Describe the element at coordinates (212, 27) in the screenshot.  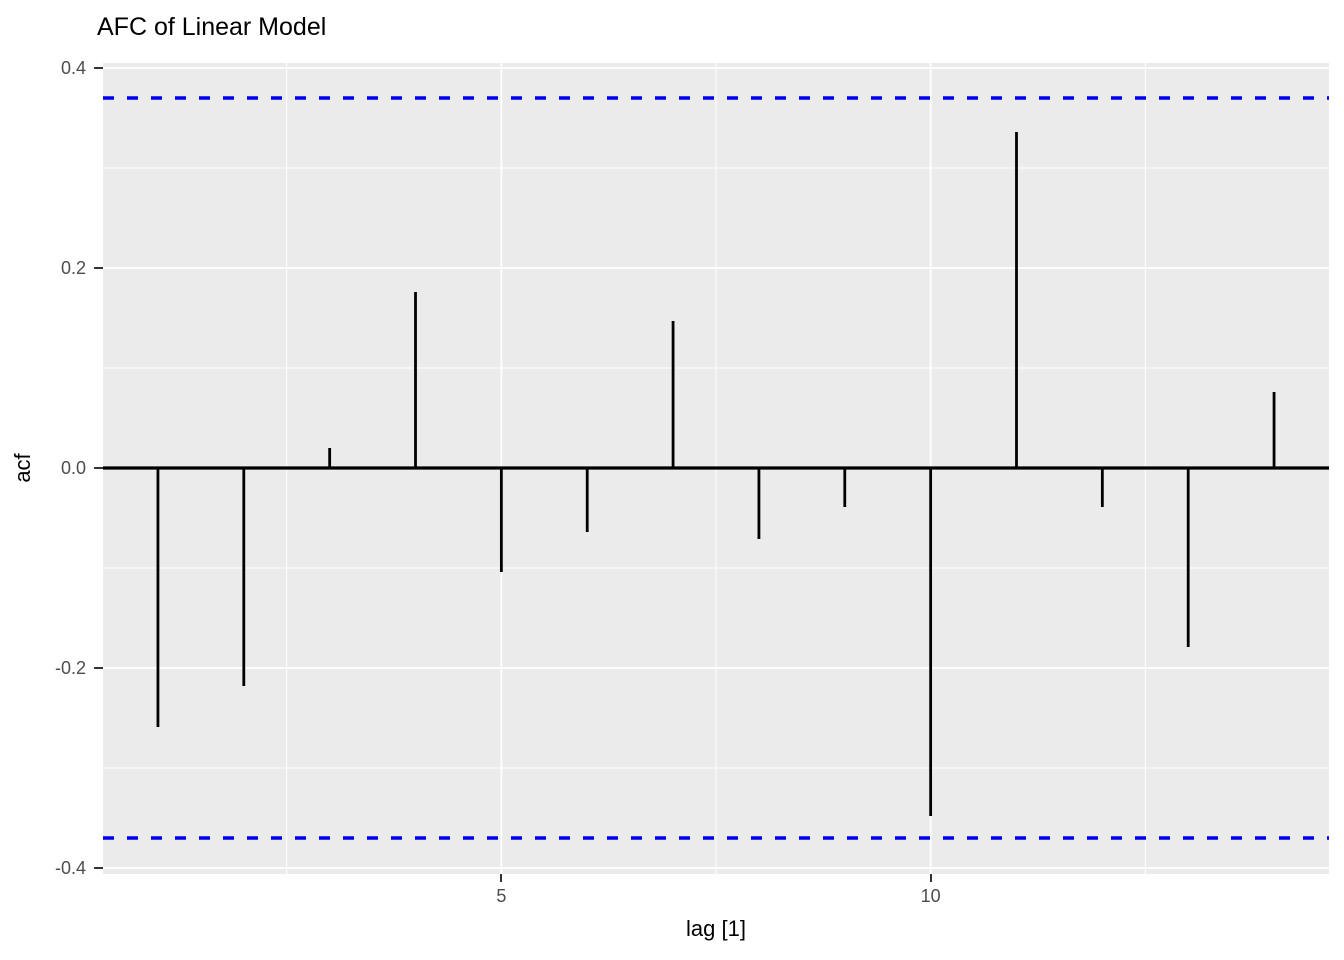
I see `plot-title: AFC of Linear Model` at that location.